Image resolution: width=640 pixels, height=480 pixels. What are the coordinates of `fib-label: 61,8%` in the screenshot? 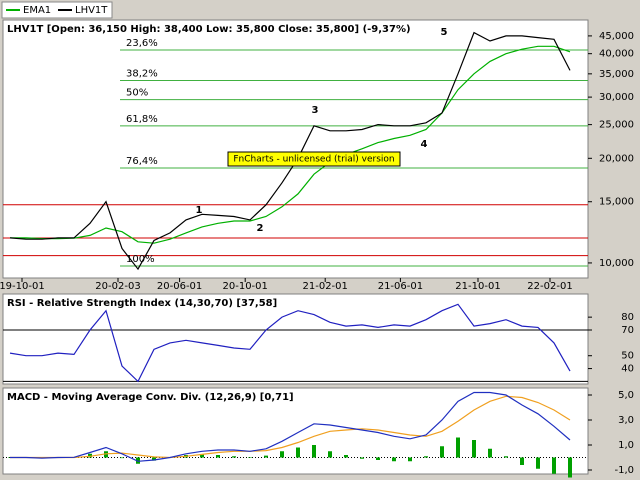 It's located at (142, 119).